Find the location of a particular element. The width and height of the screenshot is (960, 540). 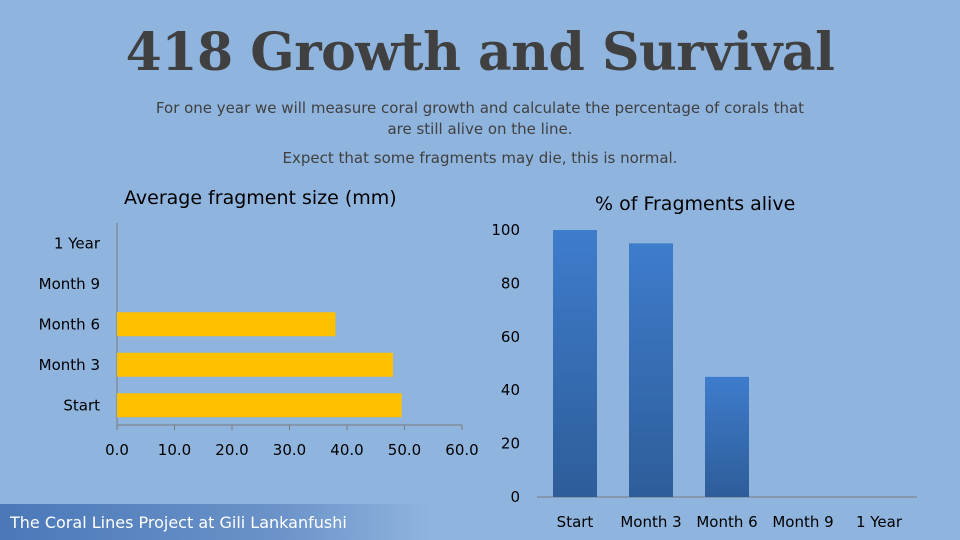

y-category-label: 1 Year is located at coordinates (77, 243).